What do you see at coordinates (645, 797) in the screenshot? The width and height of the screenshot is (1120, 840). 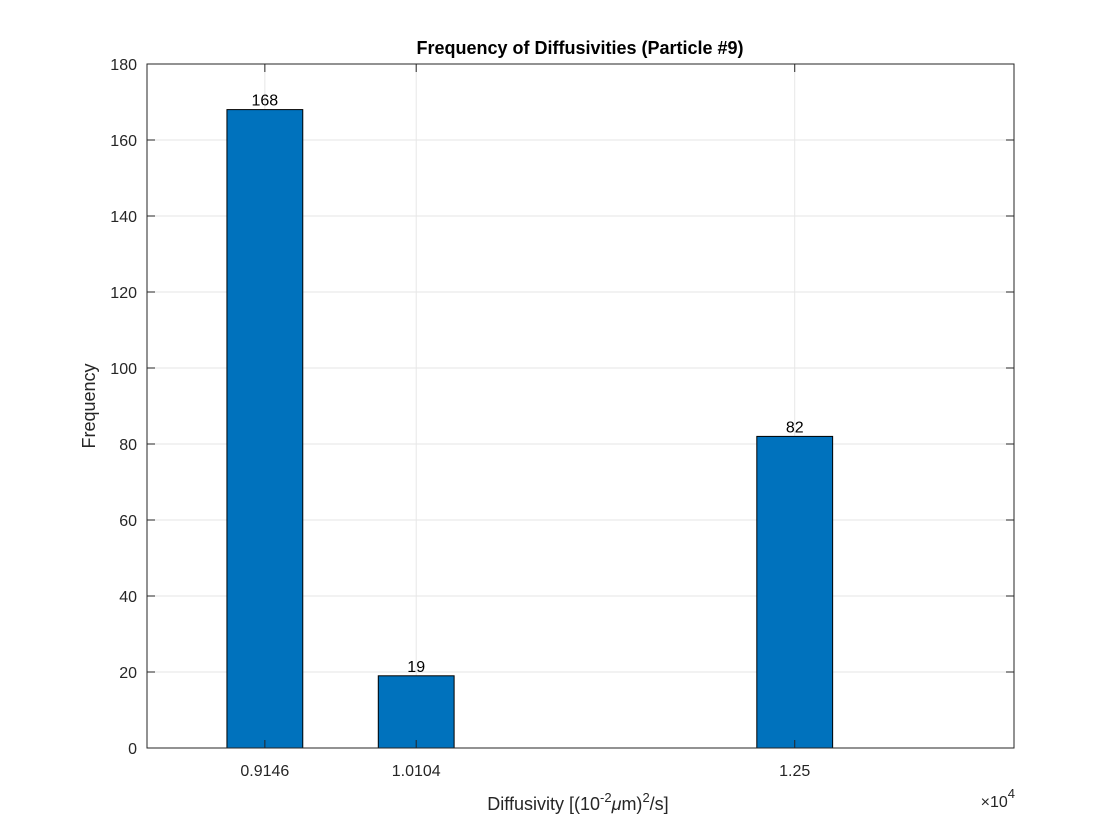 I see `x-axis-label-exp2: 2` at bounding box center [645, 797].